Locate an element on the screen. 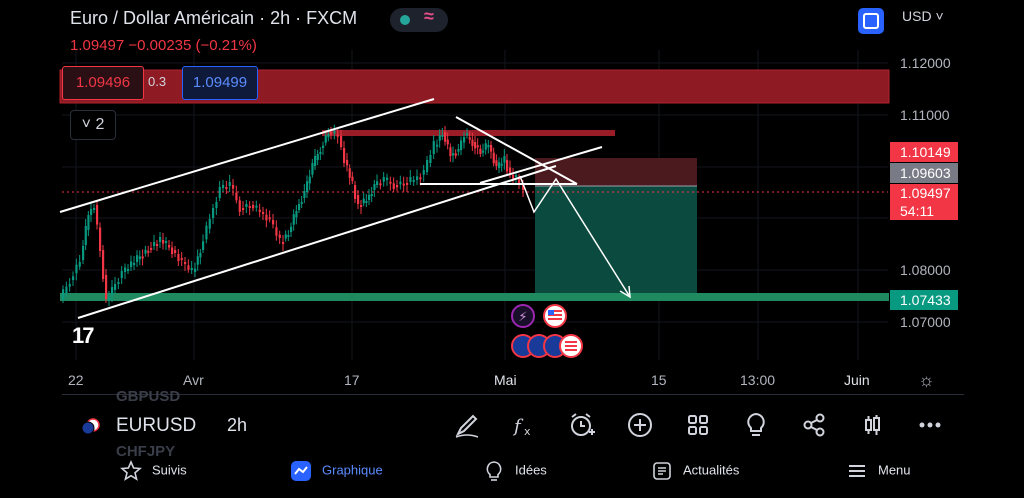 The height and width of the screenshot is (498, 1024). lightning-event-icon is located at coordinates (523, 316).